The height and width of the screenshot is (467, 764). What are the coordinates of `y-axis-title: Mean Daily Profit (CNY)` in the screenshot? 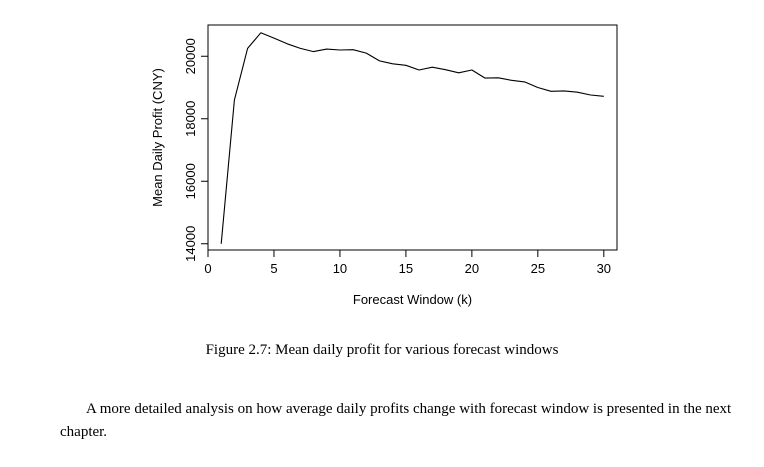 It's located at (157, 137).